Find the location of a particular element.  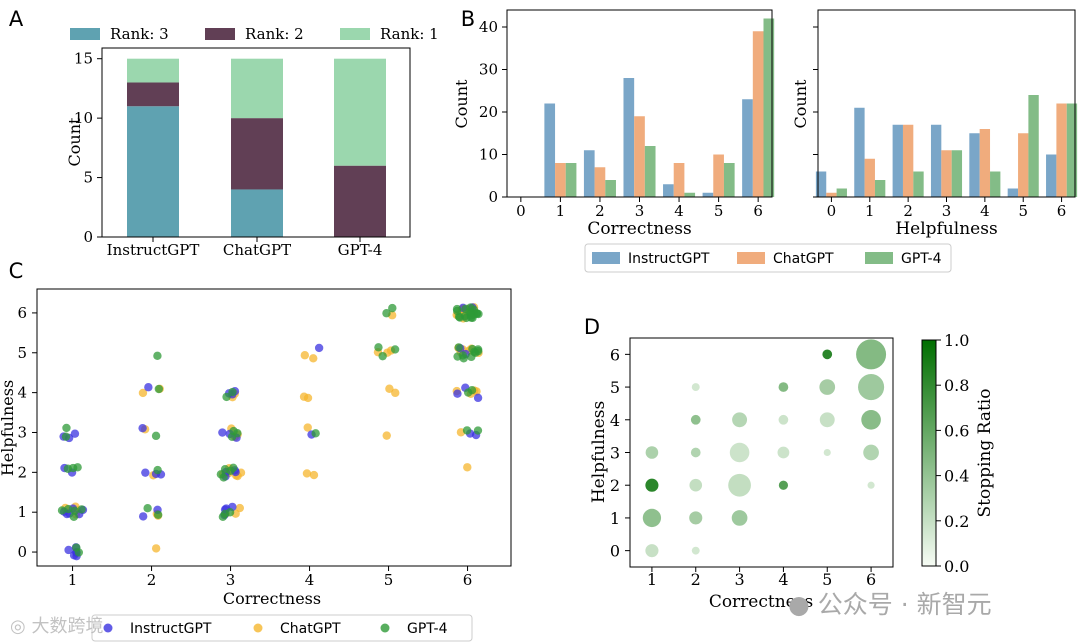

plot-frame-a is located at coordinates (256, 142).